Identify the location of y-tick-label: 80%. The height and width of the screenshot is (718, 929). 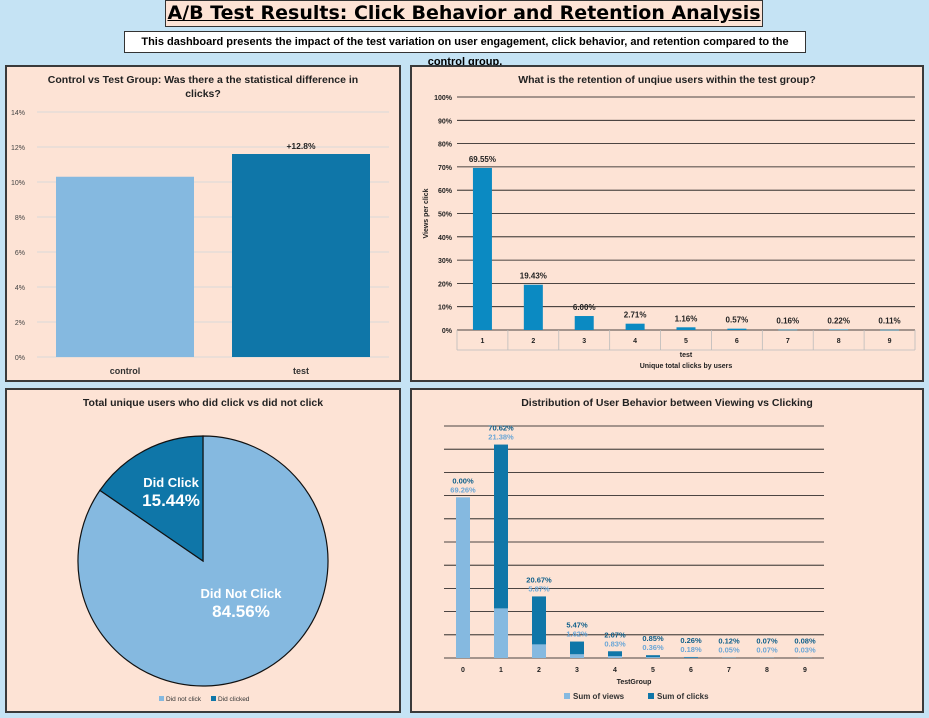
(445, 145).